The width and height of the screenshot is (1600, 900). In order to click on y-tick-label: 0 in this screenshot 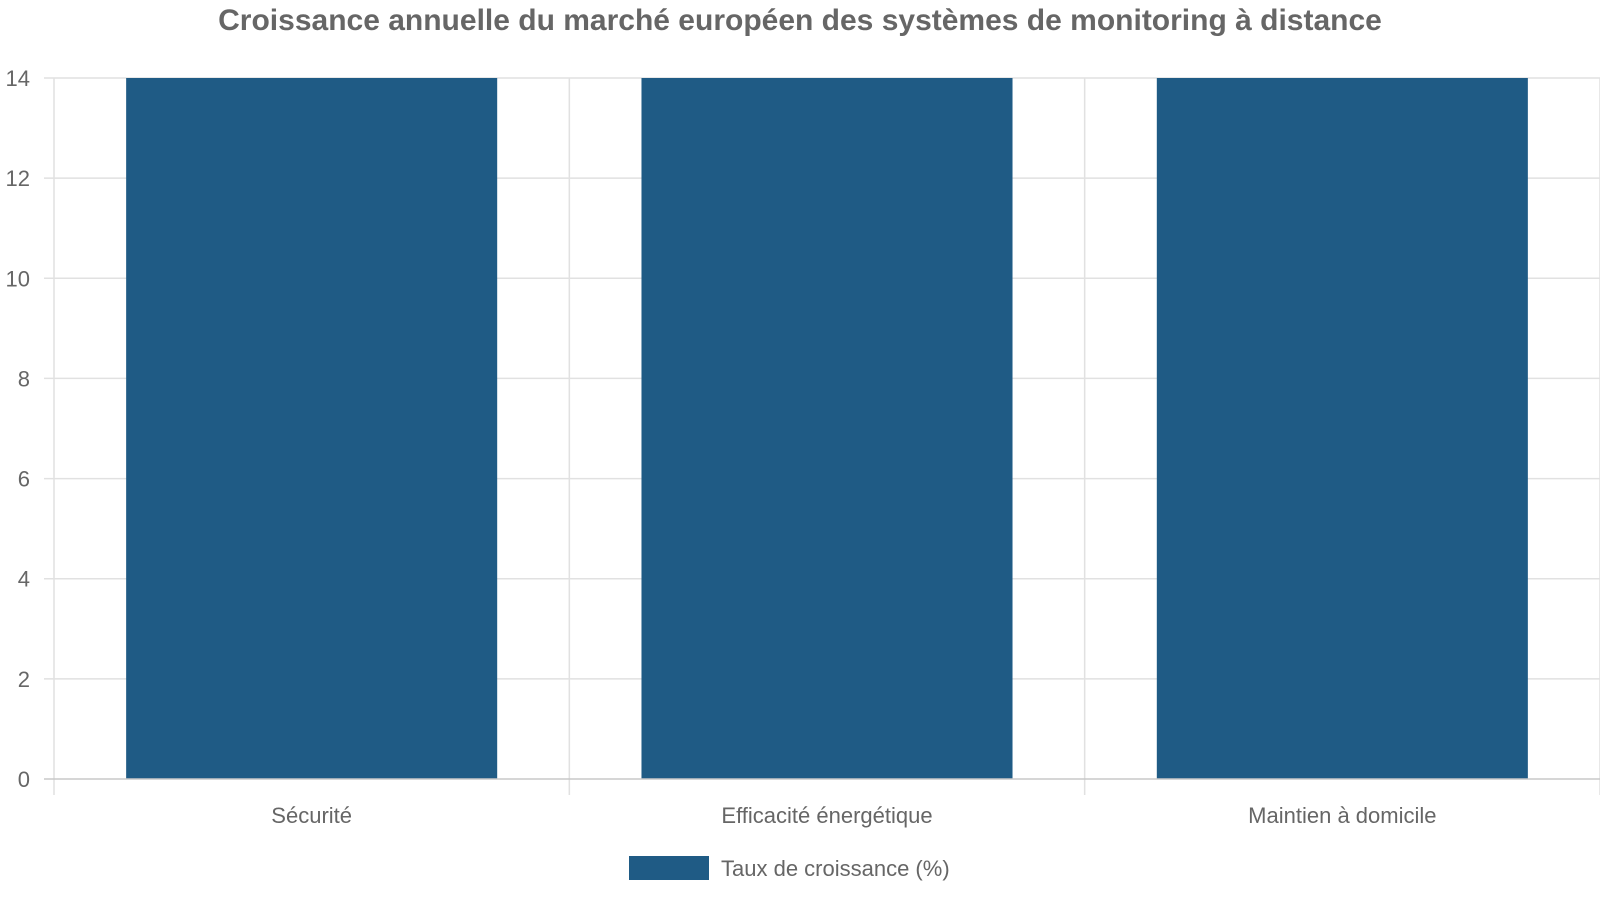, I will do `click(24, 779)`.